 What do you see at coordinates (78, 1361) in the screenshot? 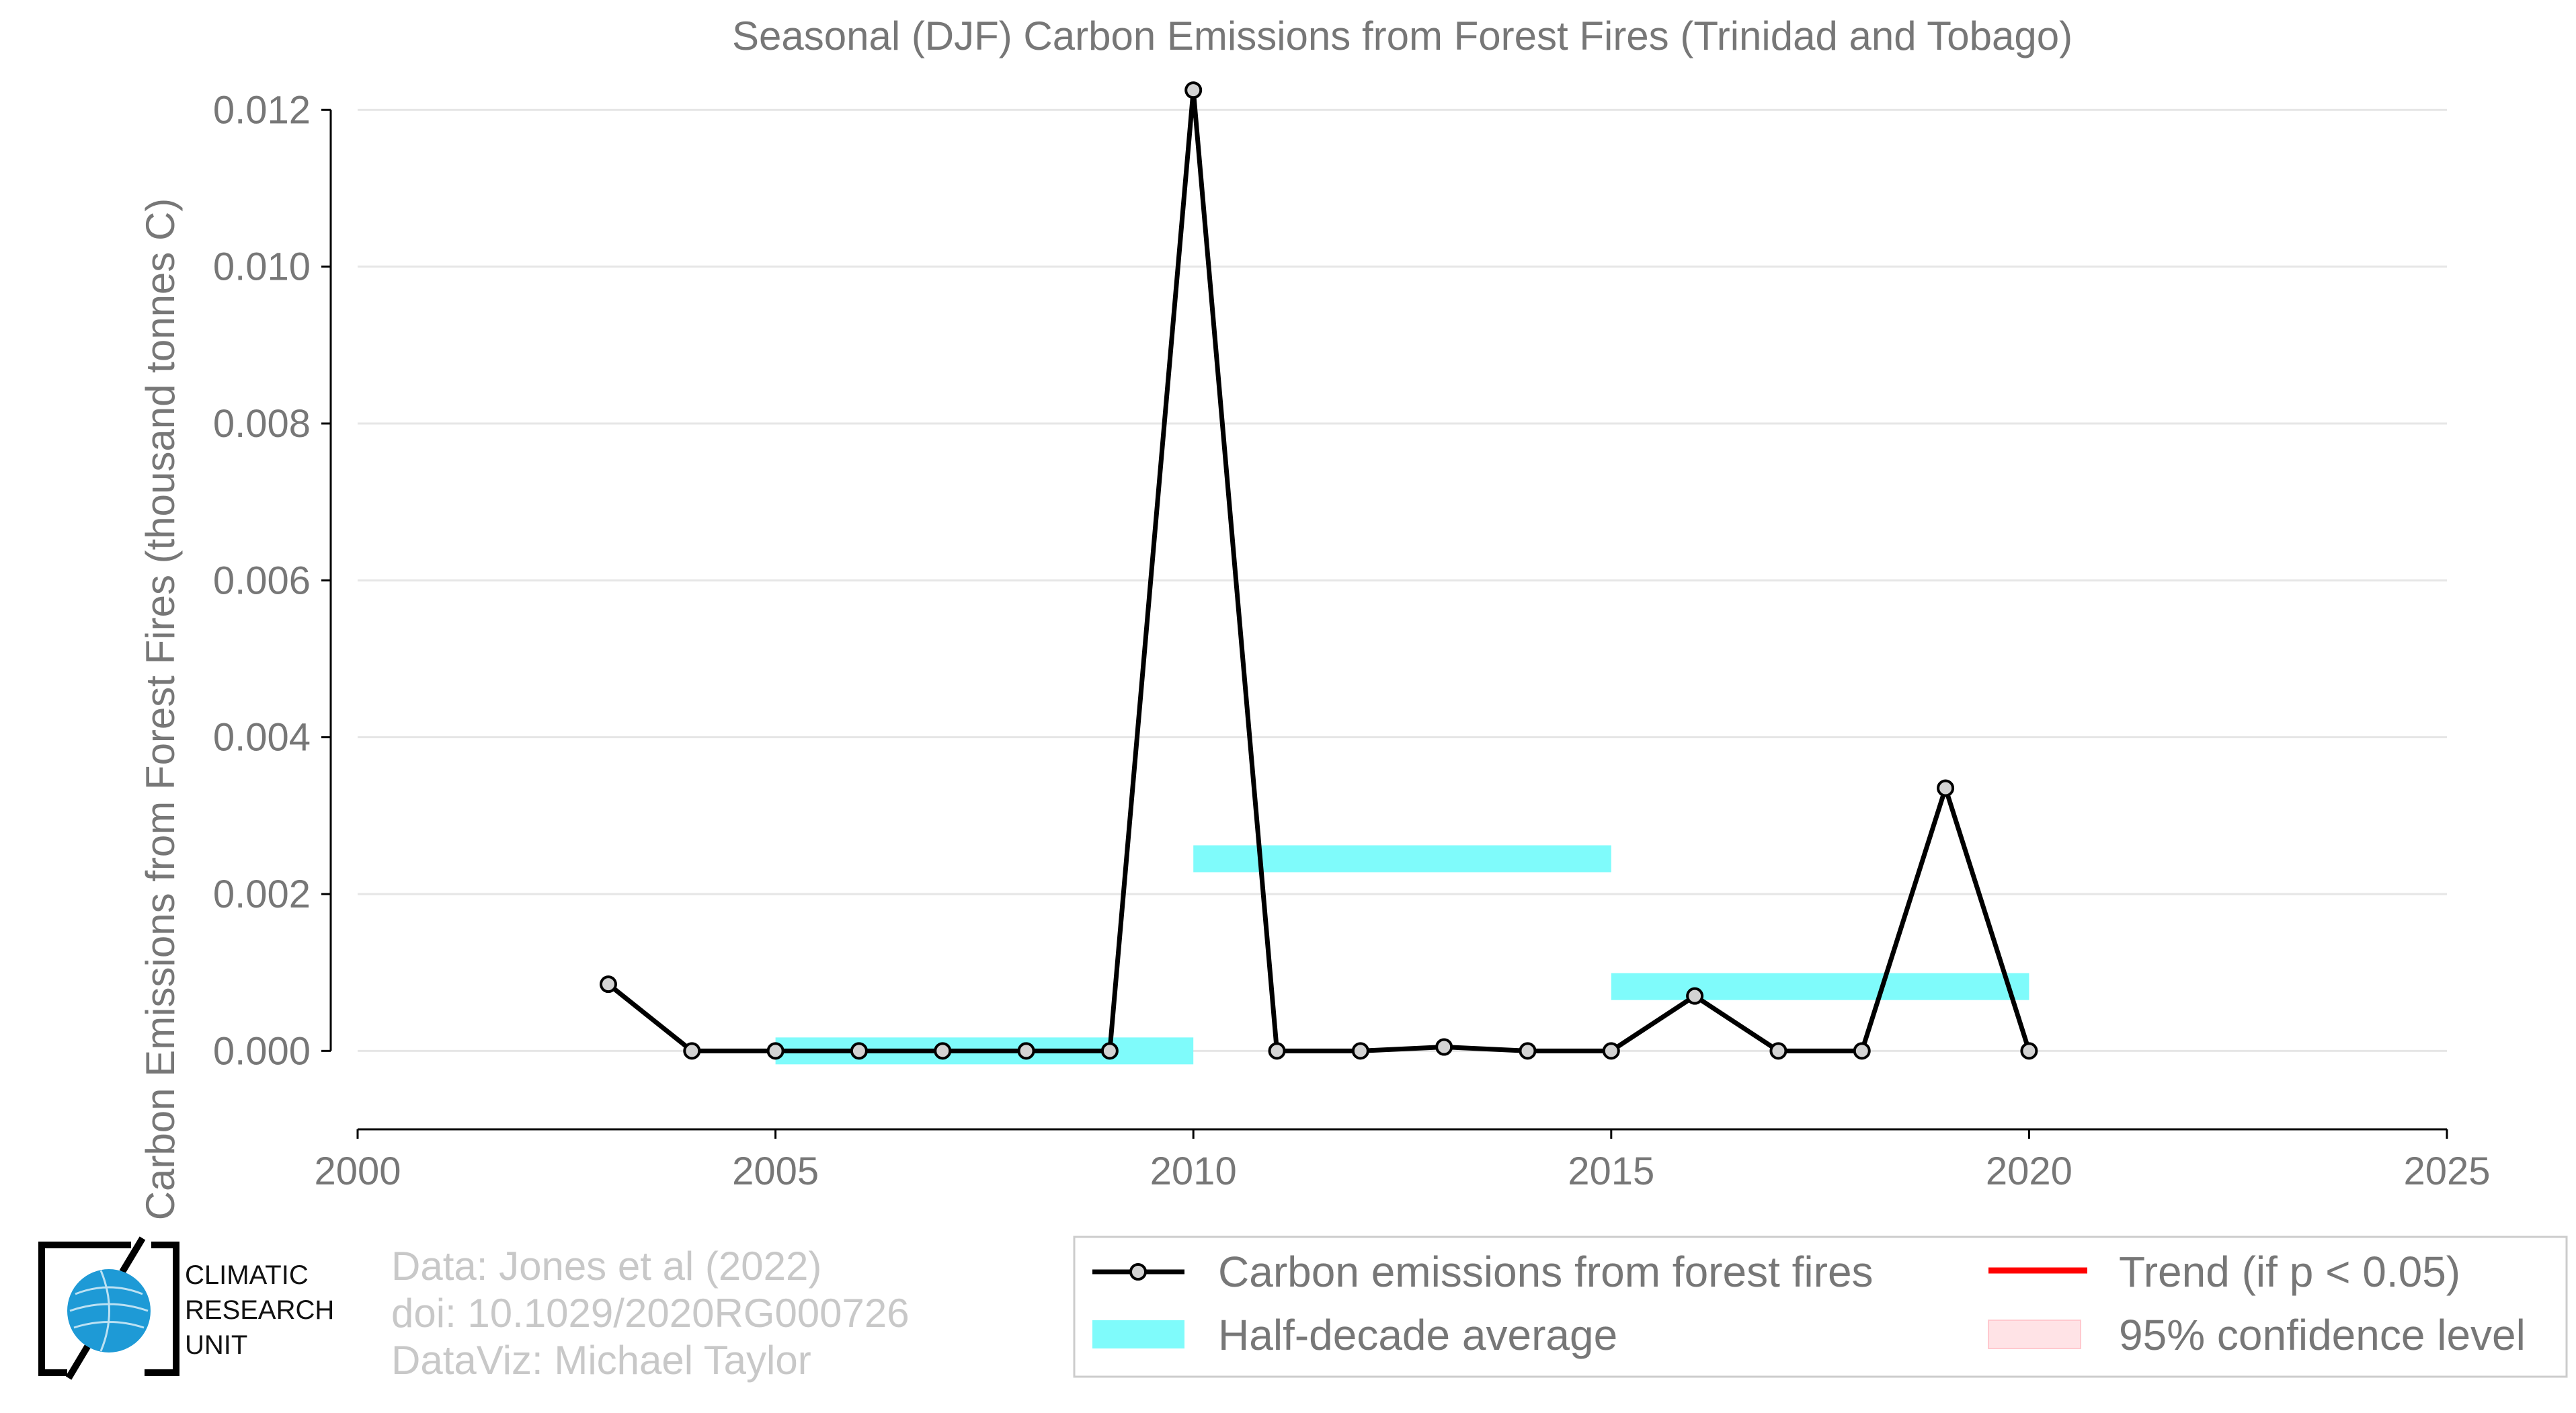
I see `logo-slash-bottom` at bounding box center [78, 1361].